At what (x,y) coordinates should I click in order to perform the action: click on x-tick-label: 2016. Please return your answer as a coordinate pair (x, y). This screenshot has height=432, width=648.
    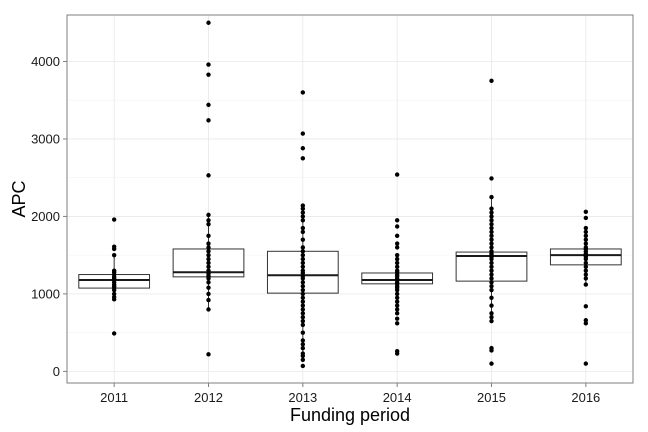
    Looking at the image, I should click on (585, 397).